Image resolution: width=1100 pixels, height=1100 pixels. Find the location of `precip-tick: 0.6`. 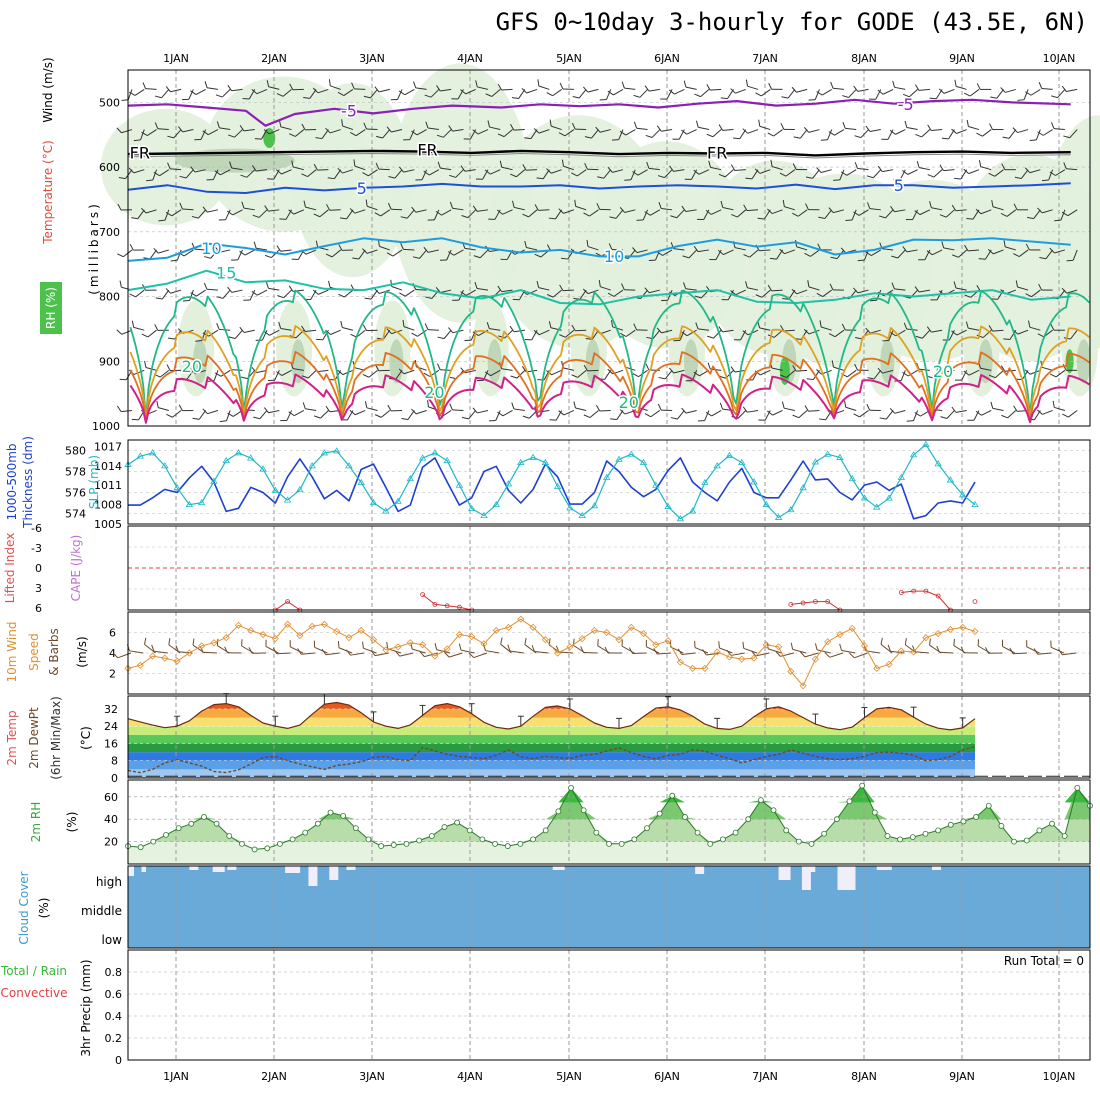

precip-tick: 0.6 is located at coordinates (114, 994).